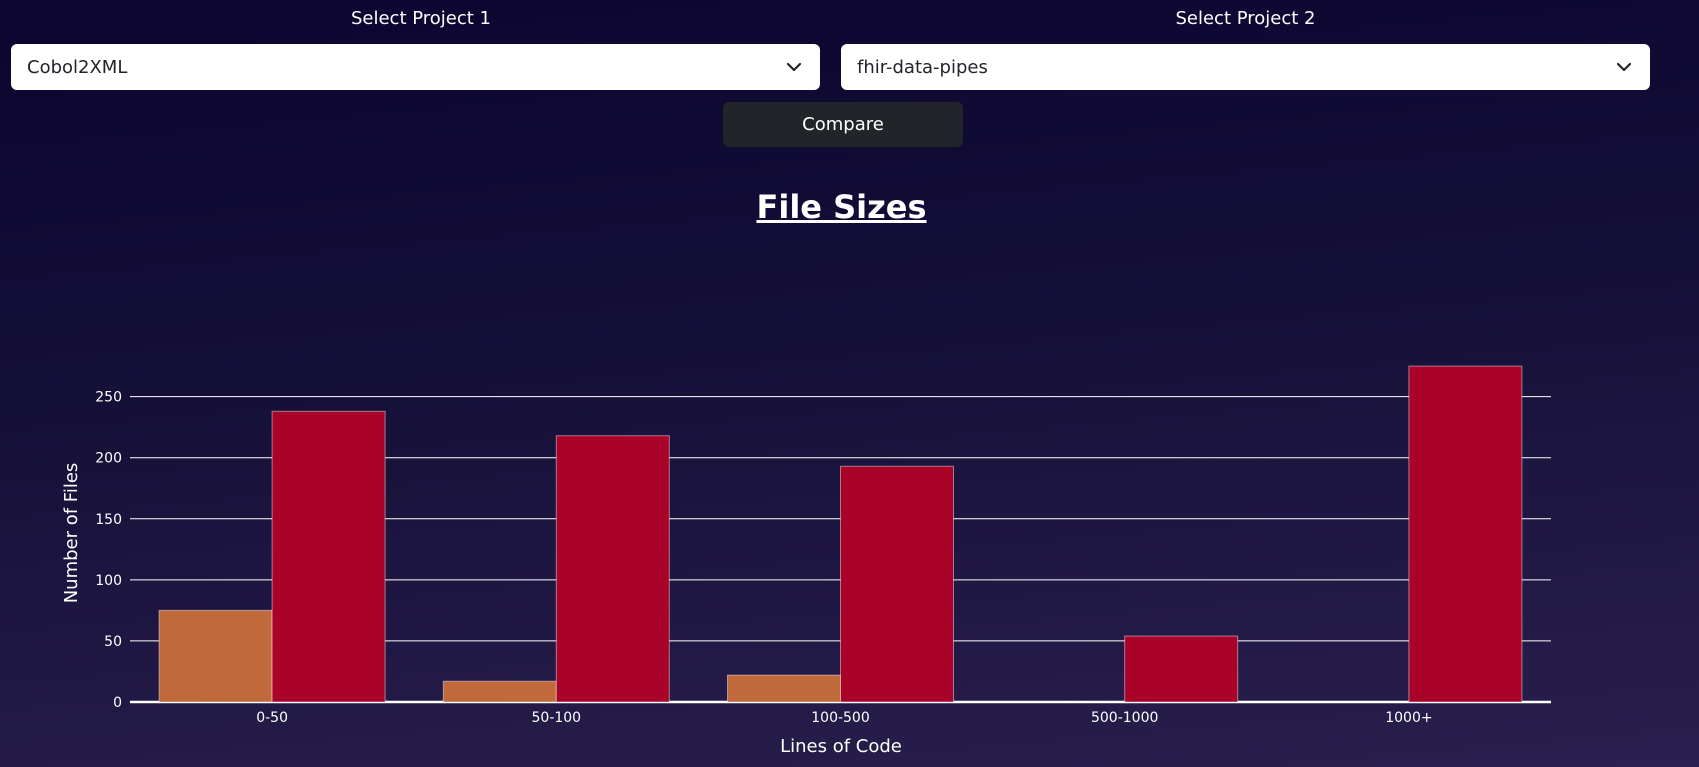 The height and width of the screenshot is (767, 1699). I want to click on x-tick-labels: 0-50 50-100 100-500 500-1000 1000+, so click(844, 718).